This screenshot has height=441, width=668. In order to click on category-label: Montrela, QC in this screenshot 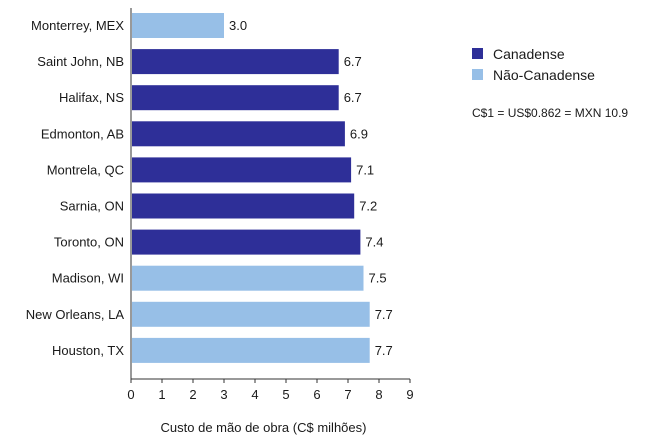, I will do `click(85, 169)`.